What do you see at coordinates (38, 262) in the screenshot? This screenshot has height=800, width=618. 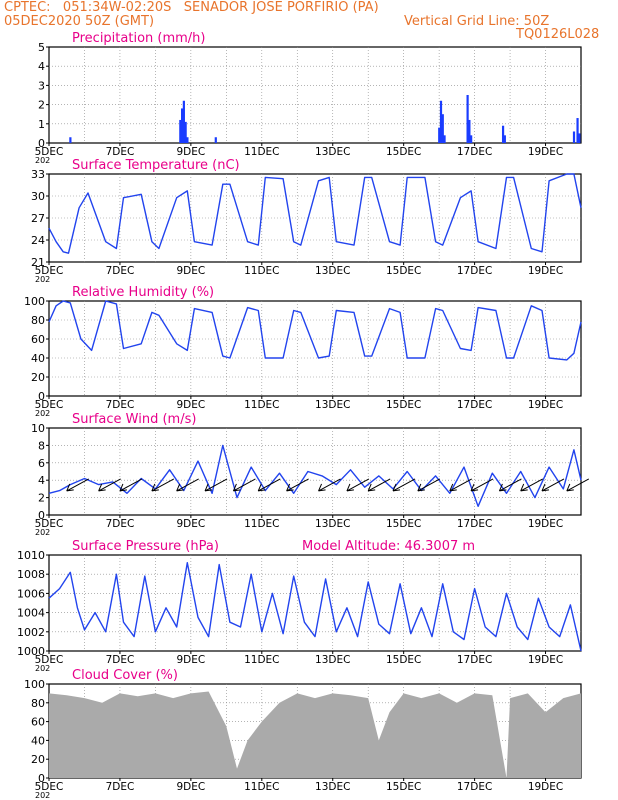 I see `y-tick-label: 21` at bounding box center [38, 262].